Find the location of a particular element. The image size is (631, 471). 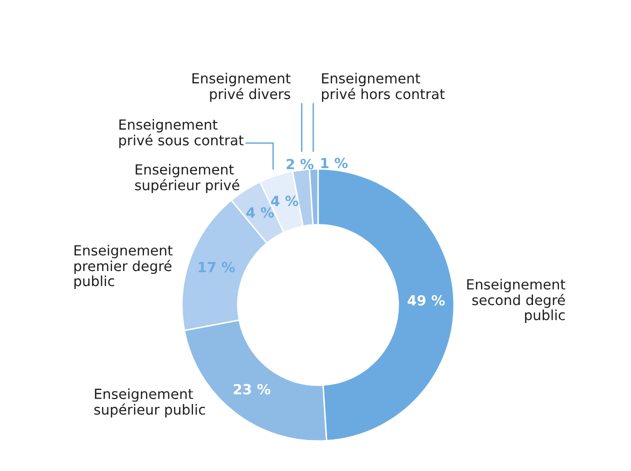

slice-label: Enseignement privé sous contrat is located at coordinates (181, 133).